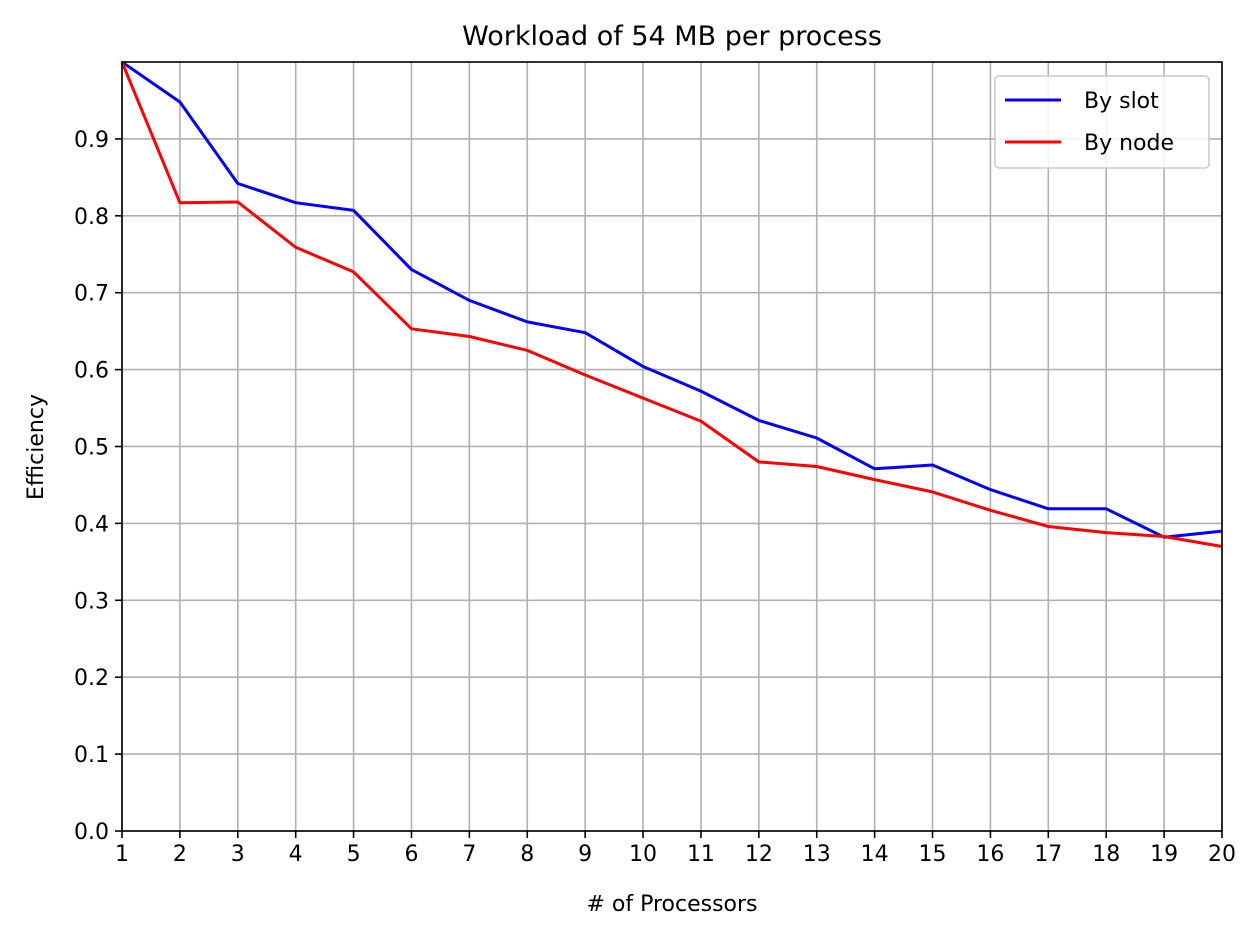 This screenshot has width=1260, height=938. I want to click on x-tick-label: 13, so click(817, 854).